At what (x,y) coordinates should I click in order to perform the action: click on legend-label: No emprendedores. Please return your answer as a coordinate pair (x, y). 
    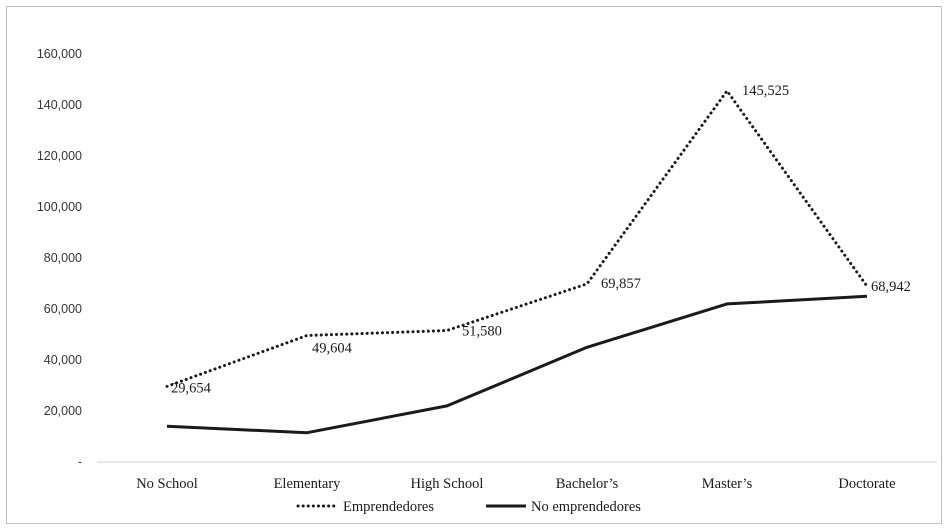
    Looking at the image, I should click on (586, 507).